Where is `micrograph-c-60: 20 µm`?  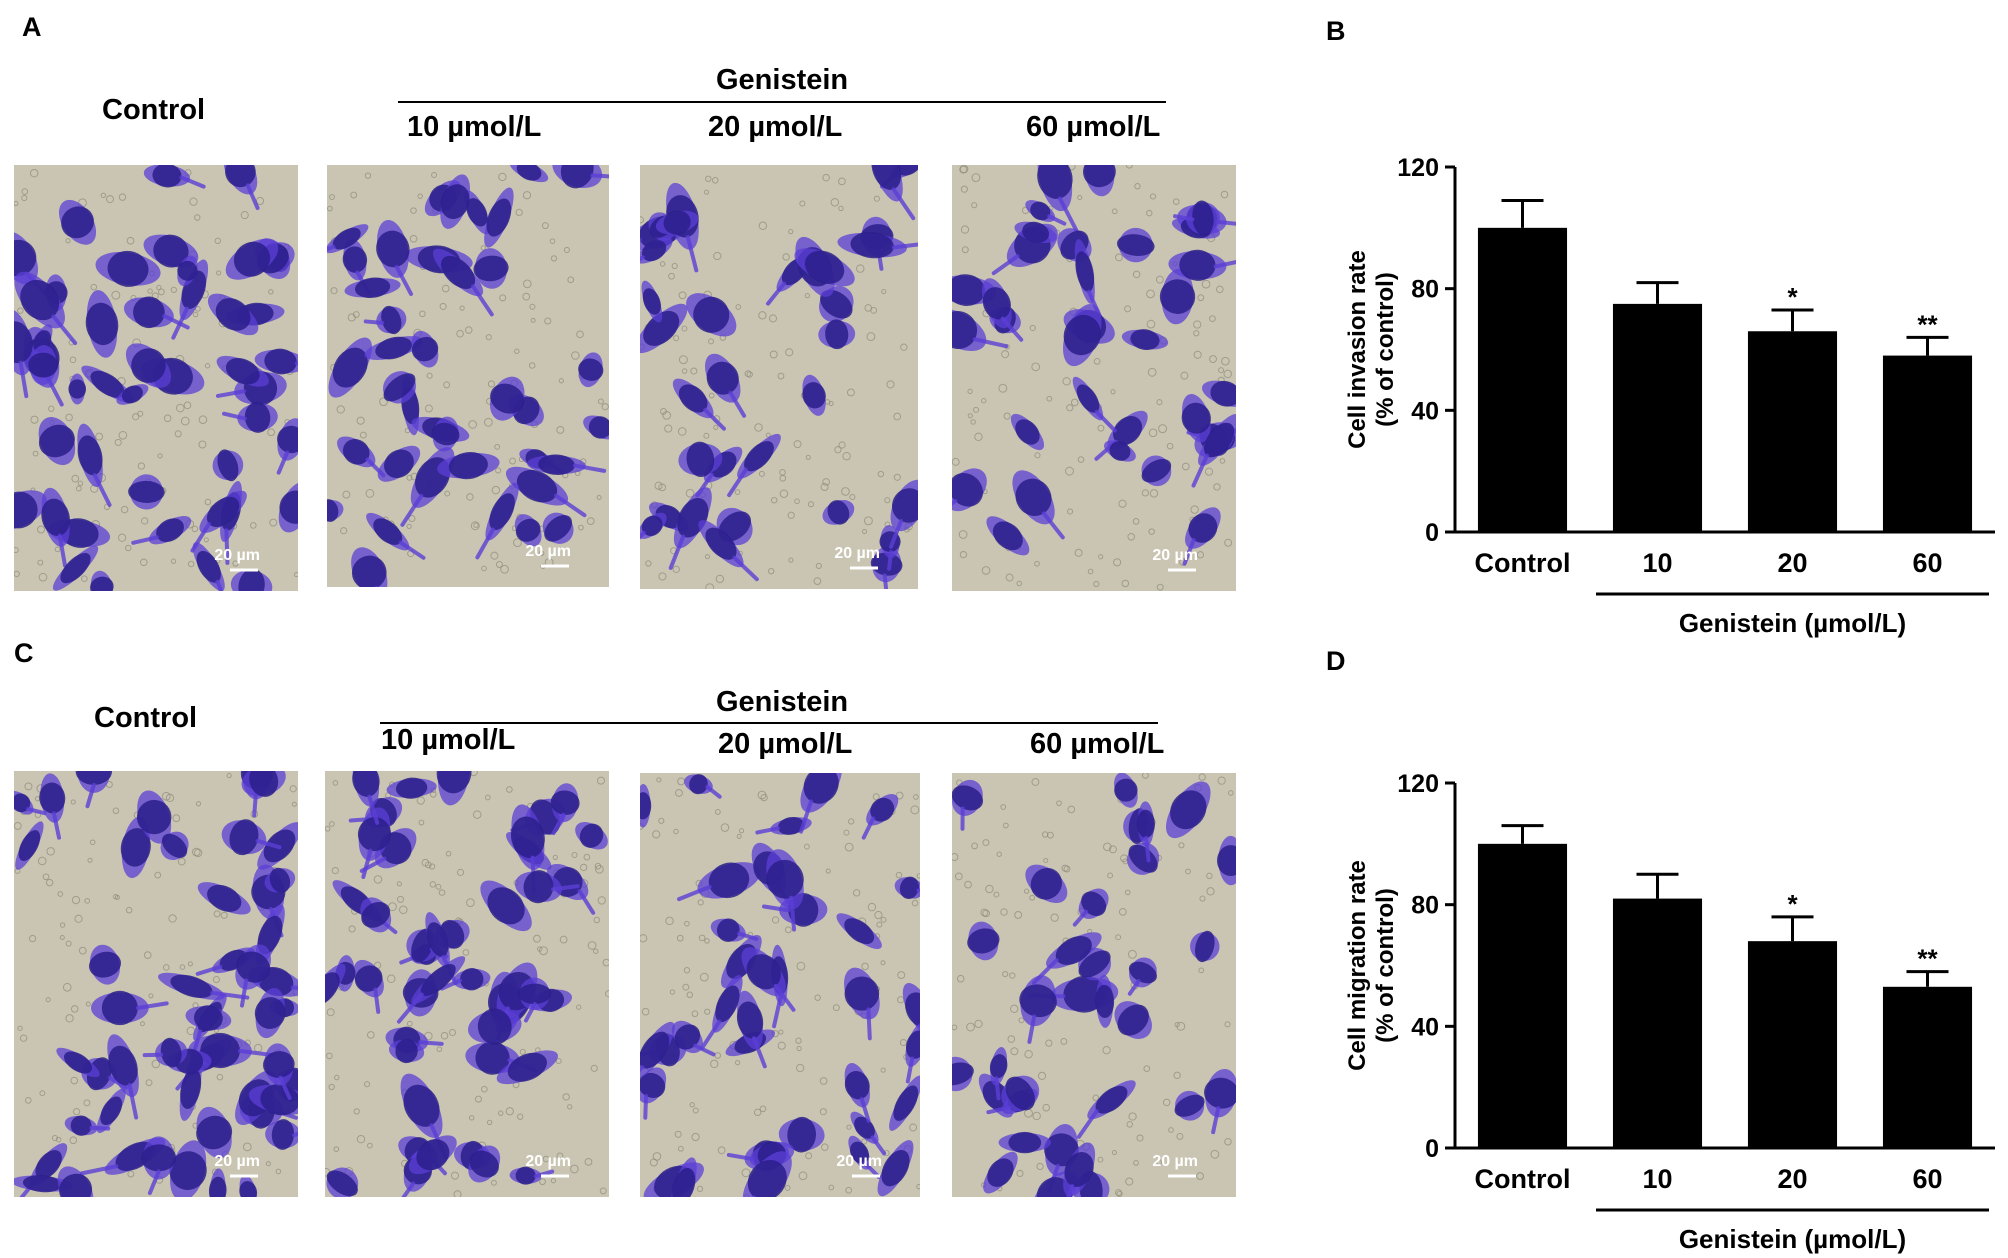
micrograph-c-60: 20 µm is located at coordinates (1094, 985).